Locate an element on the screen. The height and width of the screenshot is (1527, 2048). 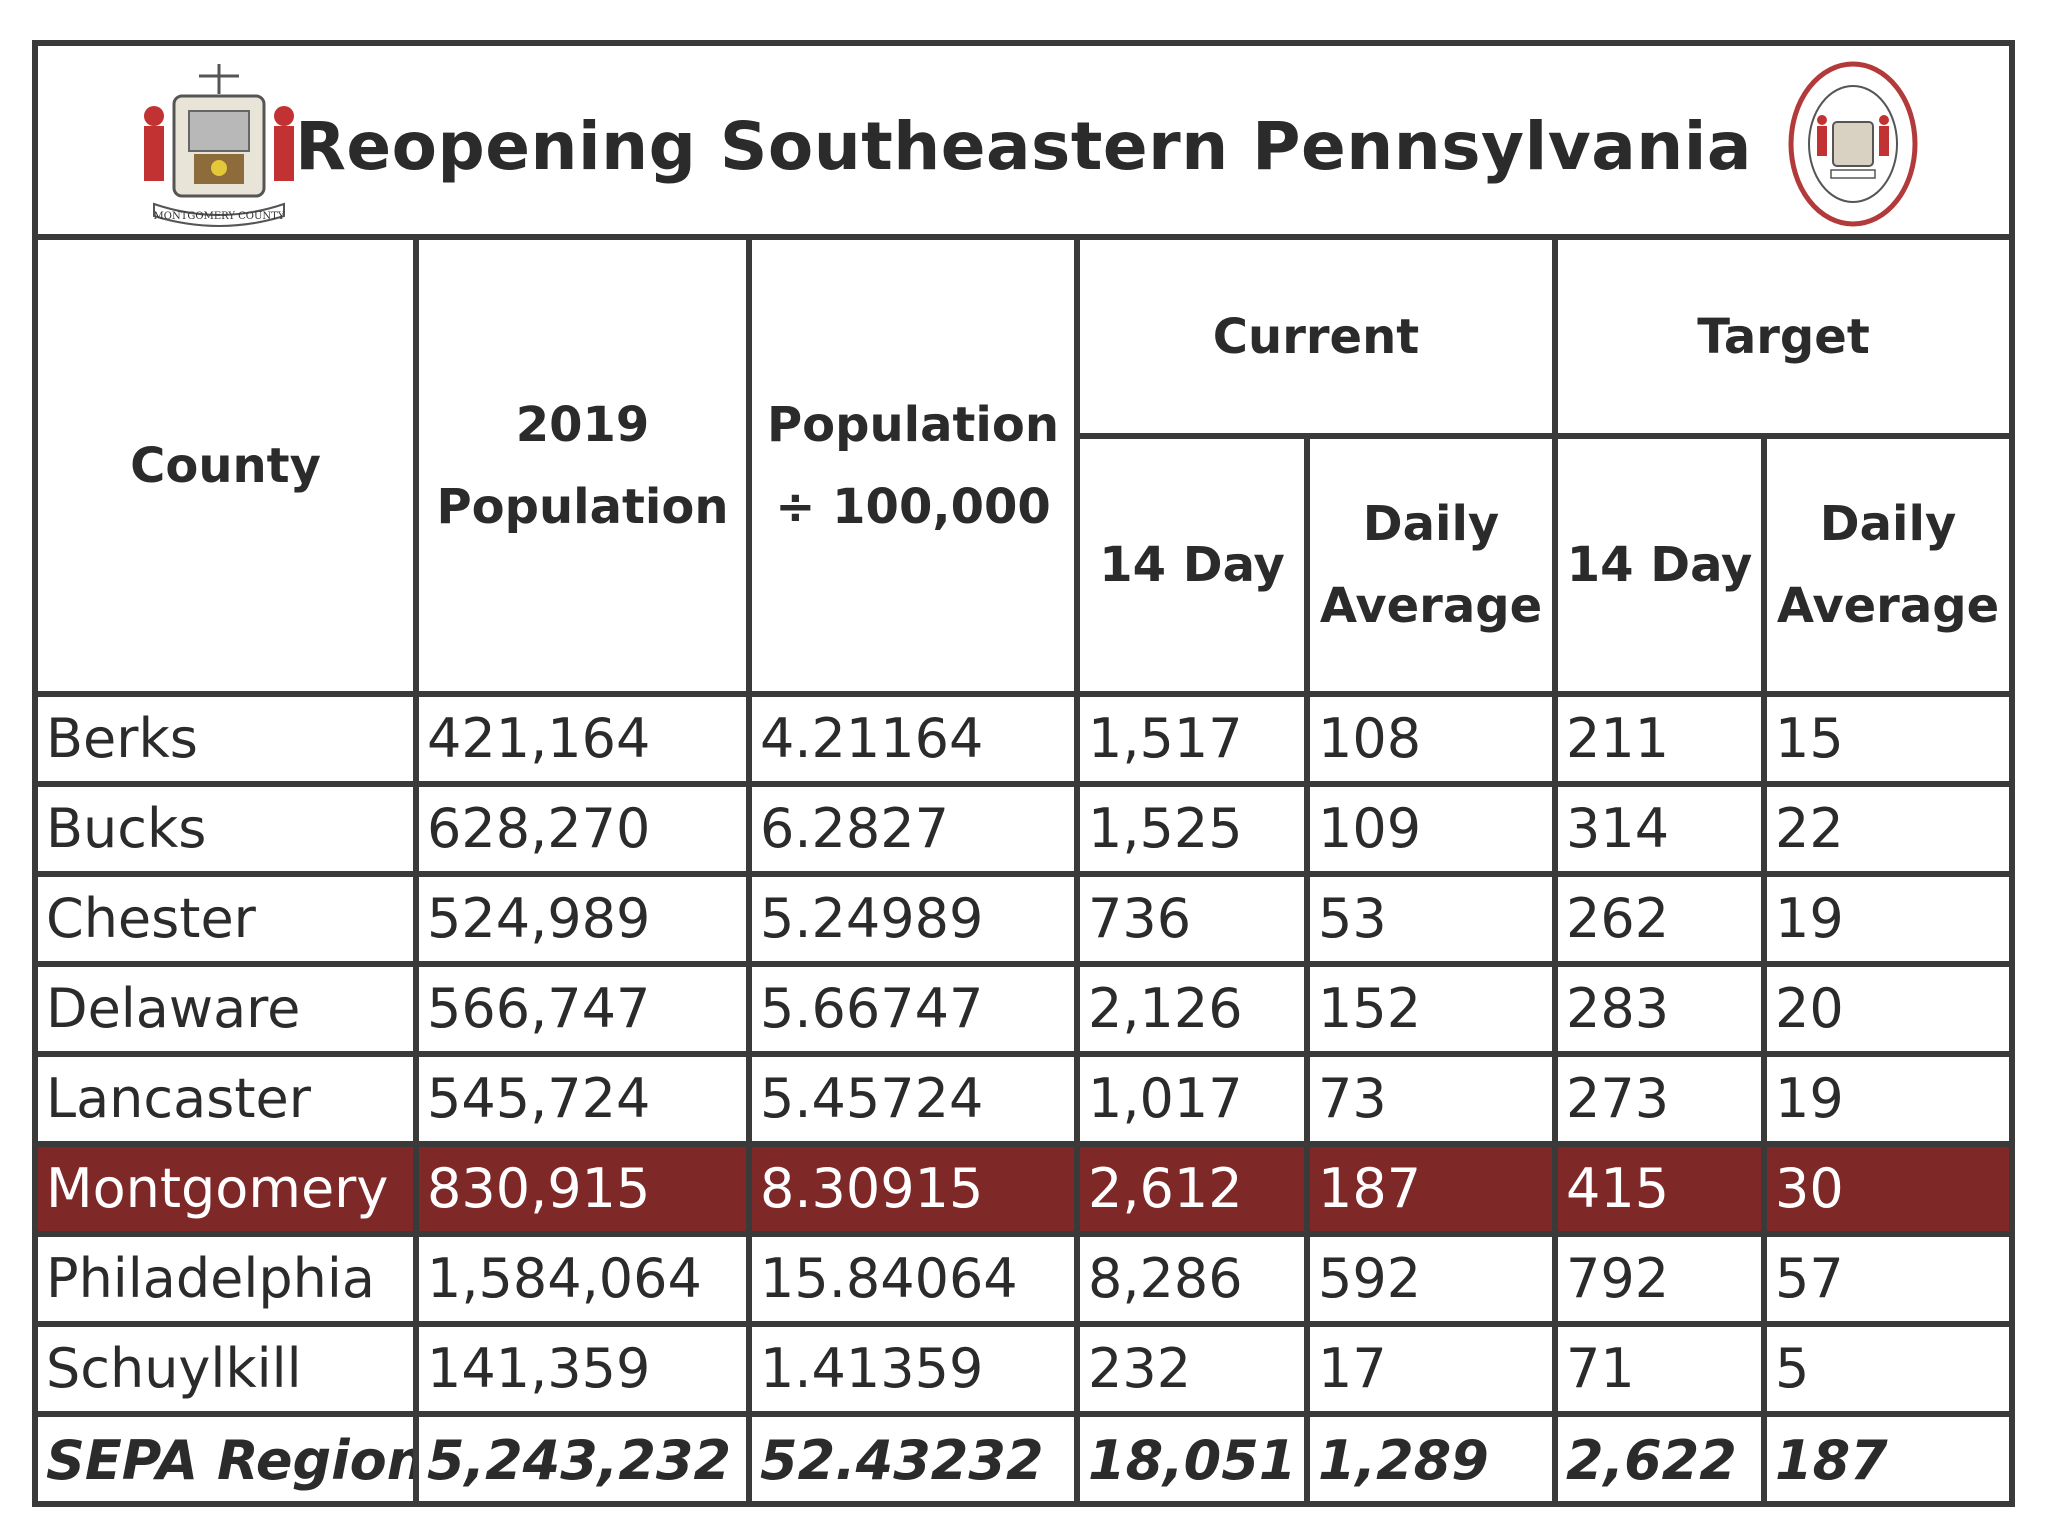
cell-current-14day: 2,126 is located at coordinates (1192, 1009).